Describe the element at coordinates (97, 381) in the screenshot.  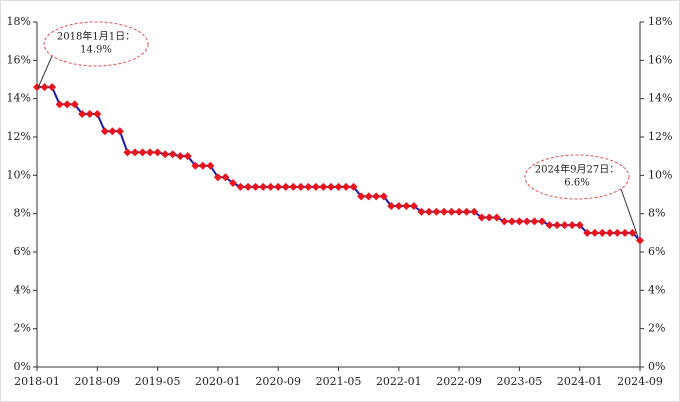
I see `x-tick-label: 2018-09` at that location.